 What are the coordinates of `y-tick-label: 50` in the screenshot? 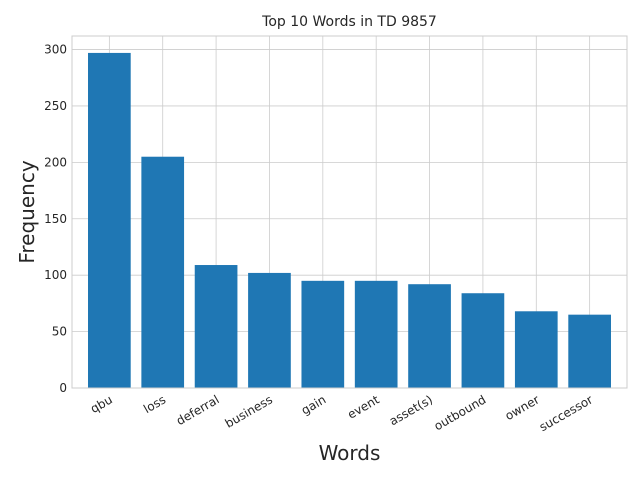 It's located at (59, 332).